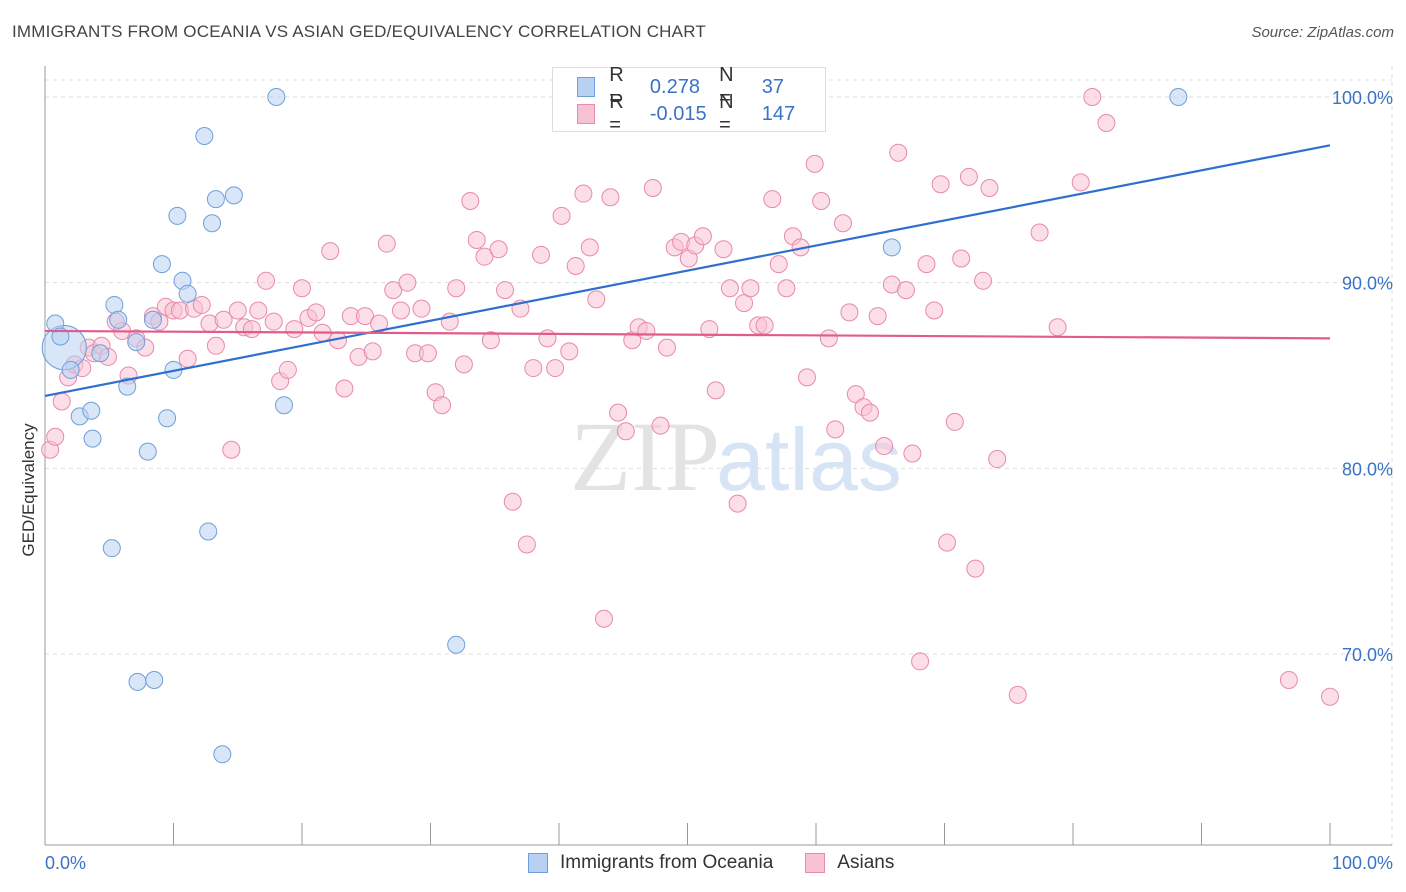 This screenshot has height=892, width=1406. I want to click on legend-n-label: N =, so click(726, 86).